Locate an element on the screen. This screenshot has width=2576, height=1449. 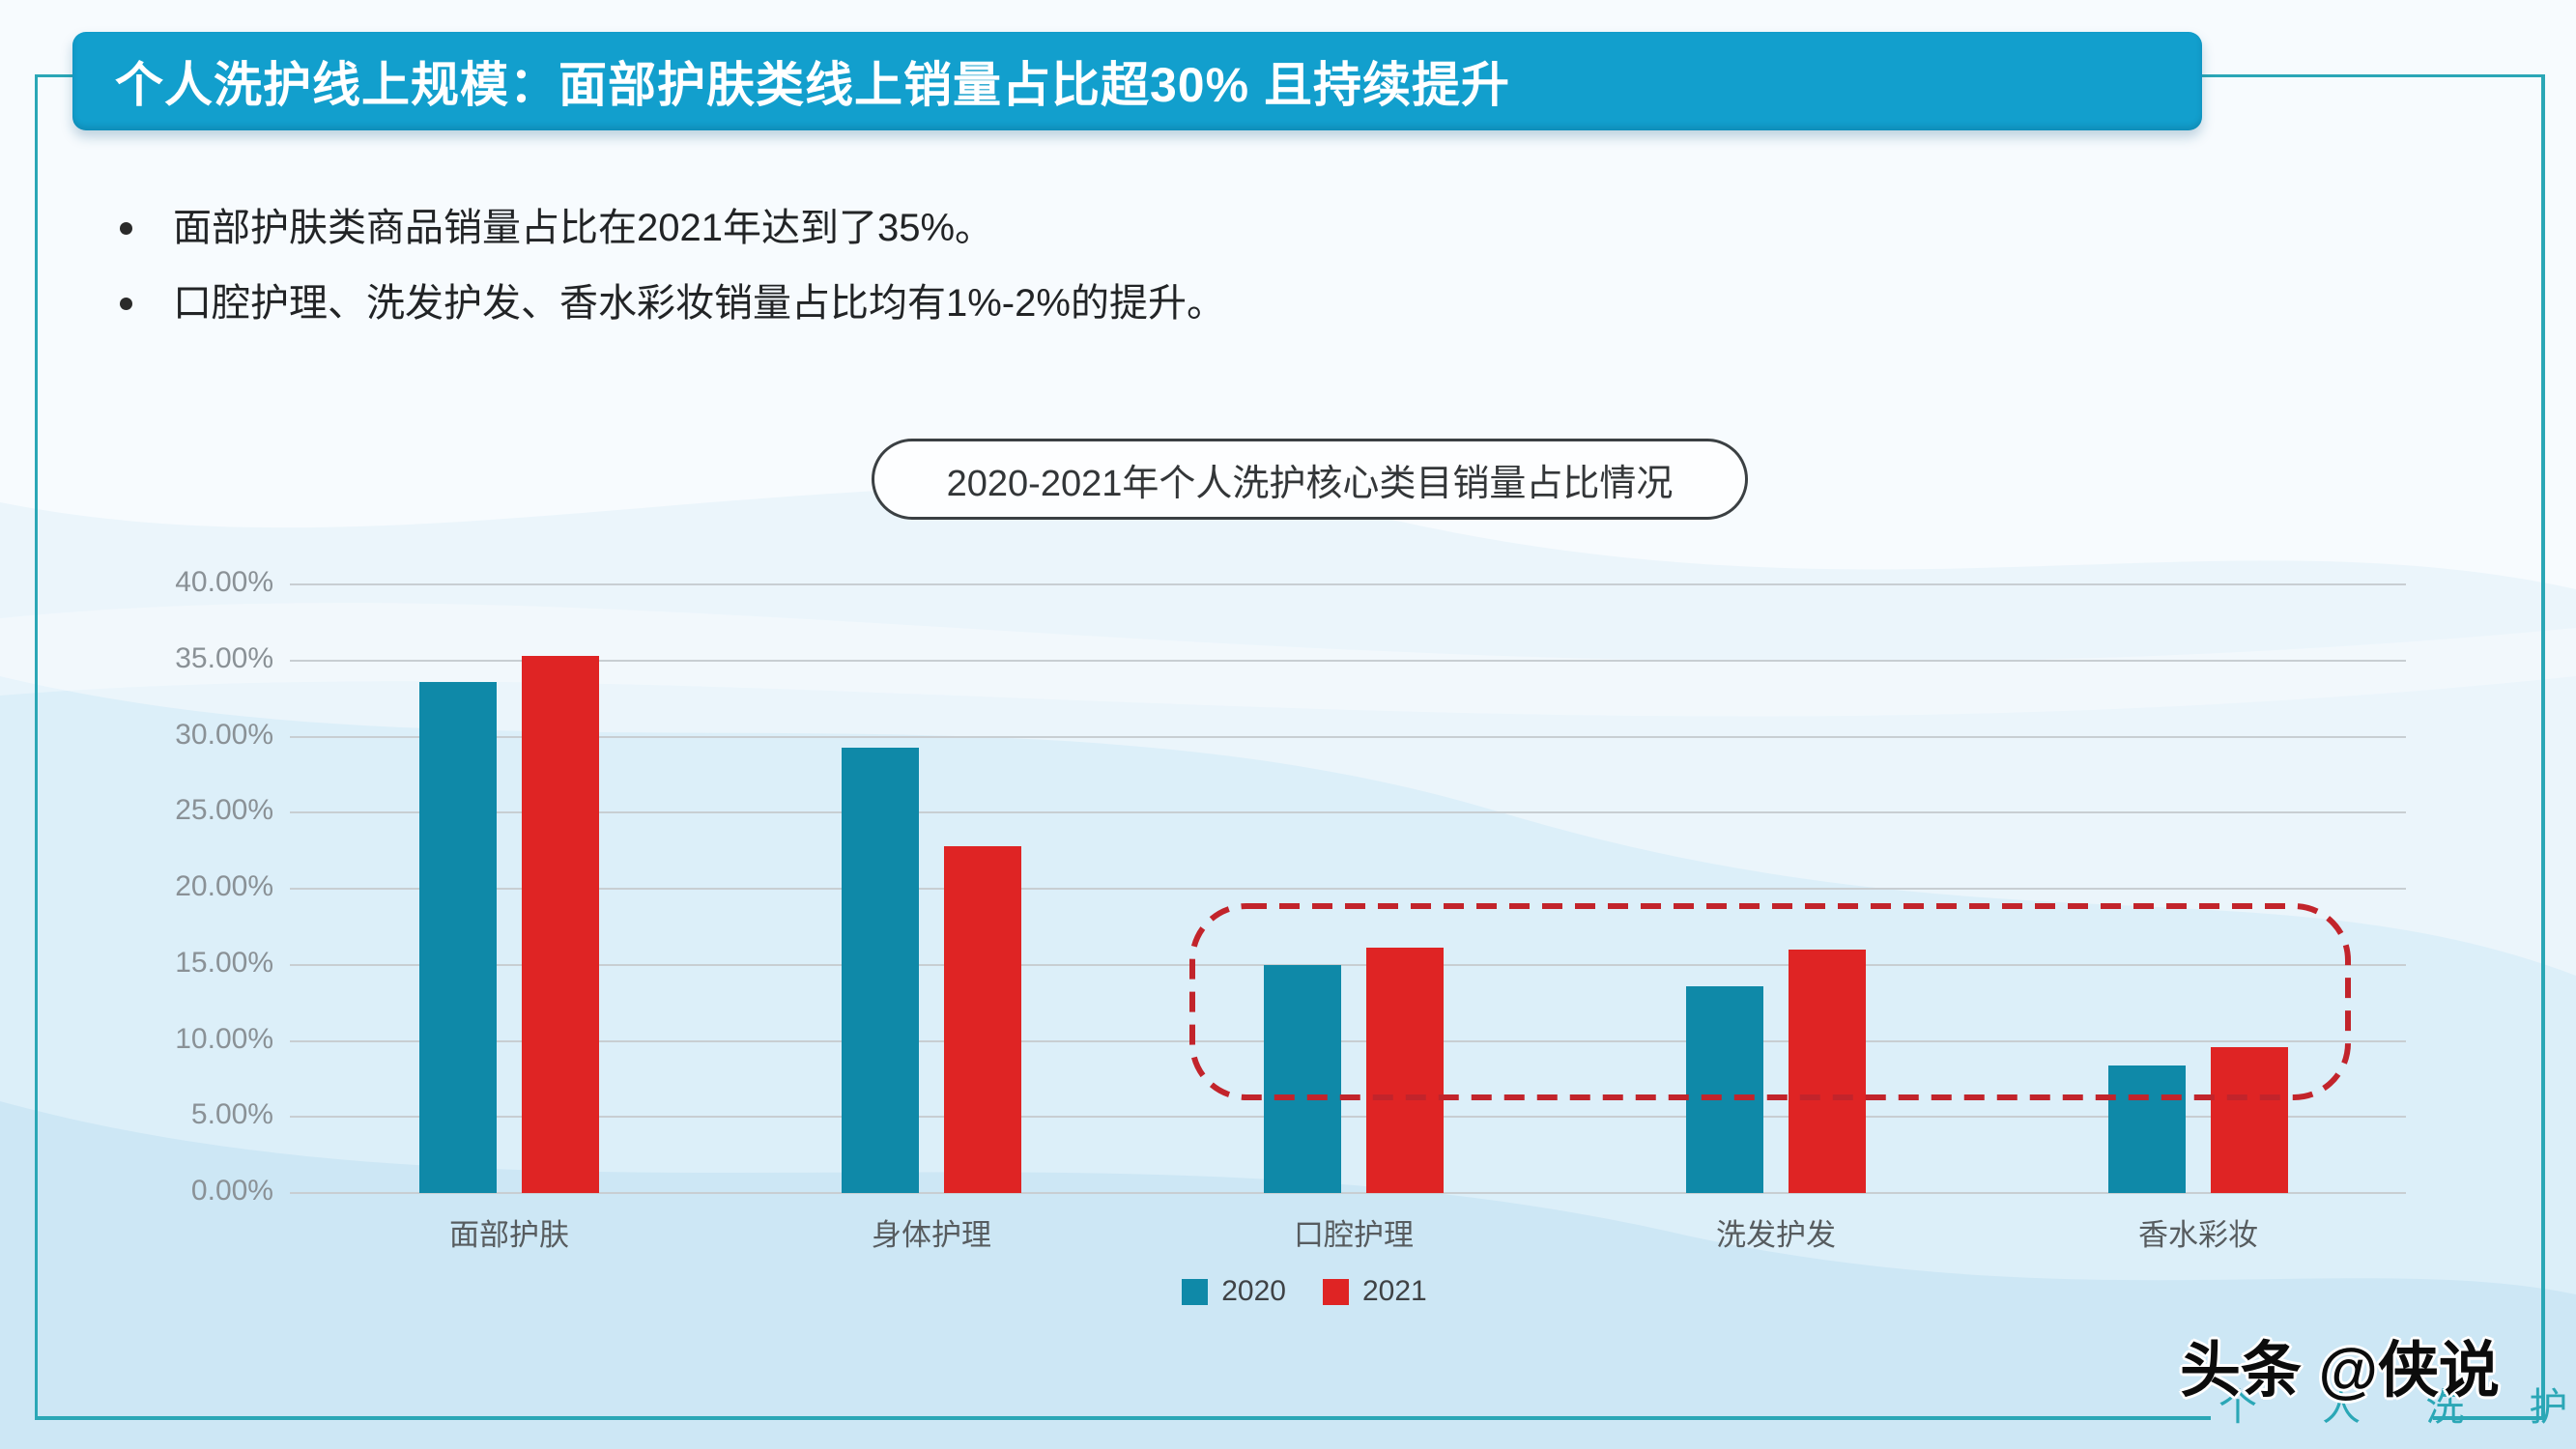
bar-2021-面部护肤 is located at coordinates (561, 924).